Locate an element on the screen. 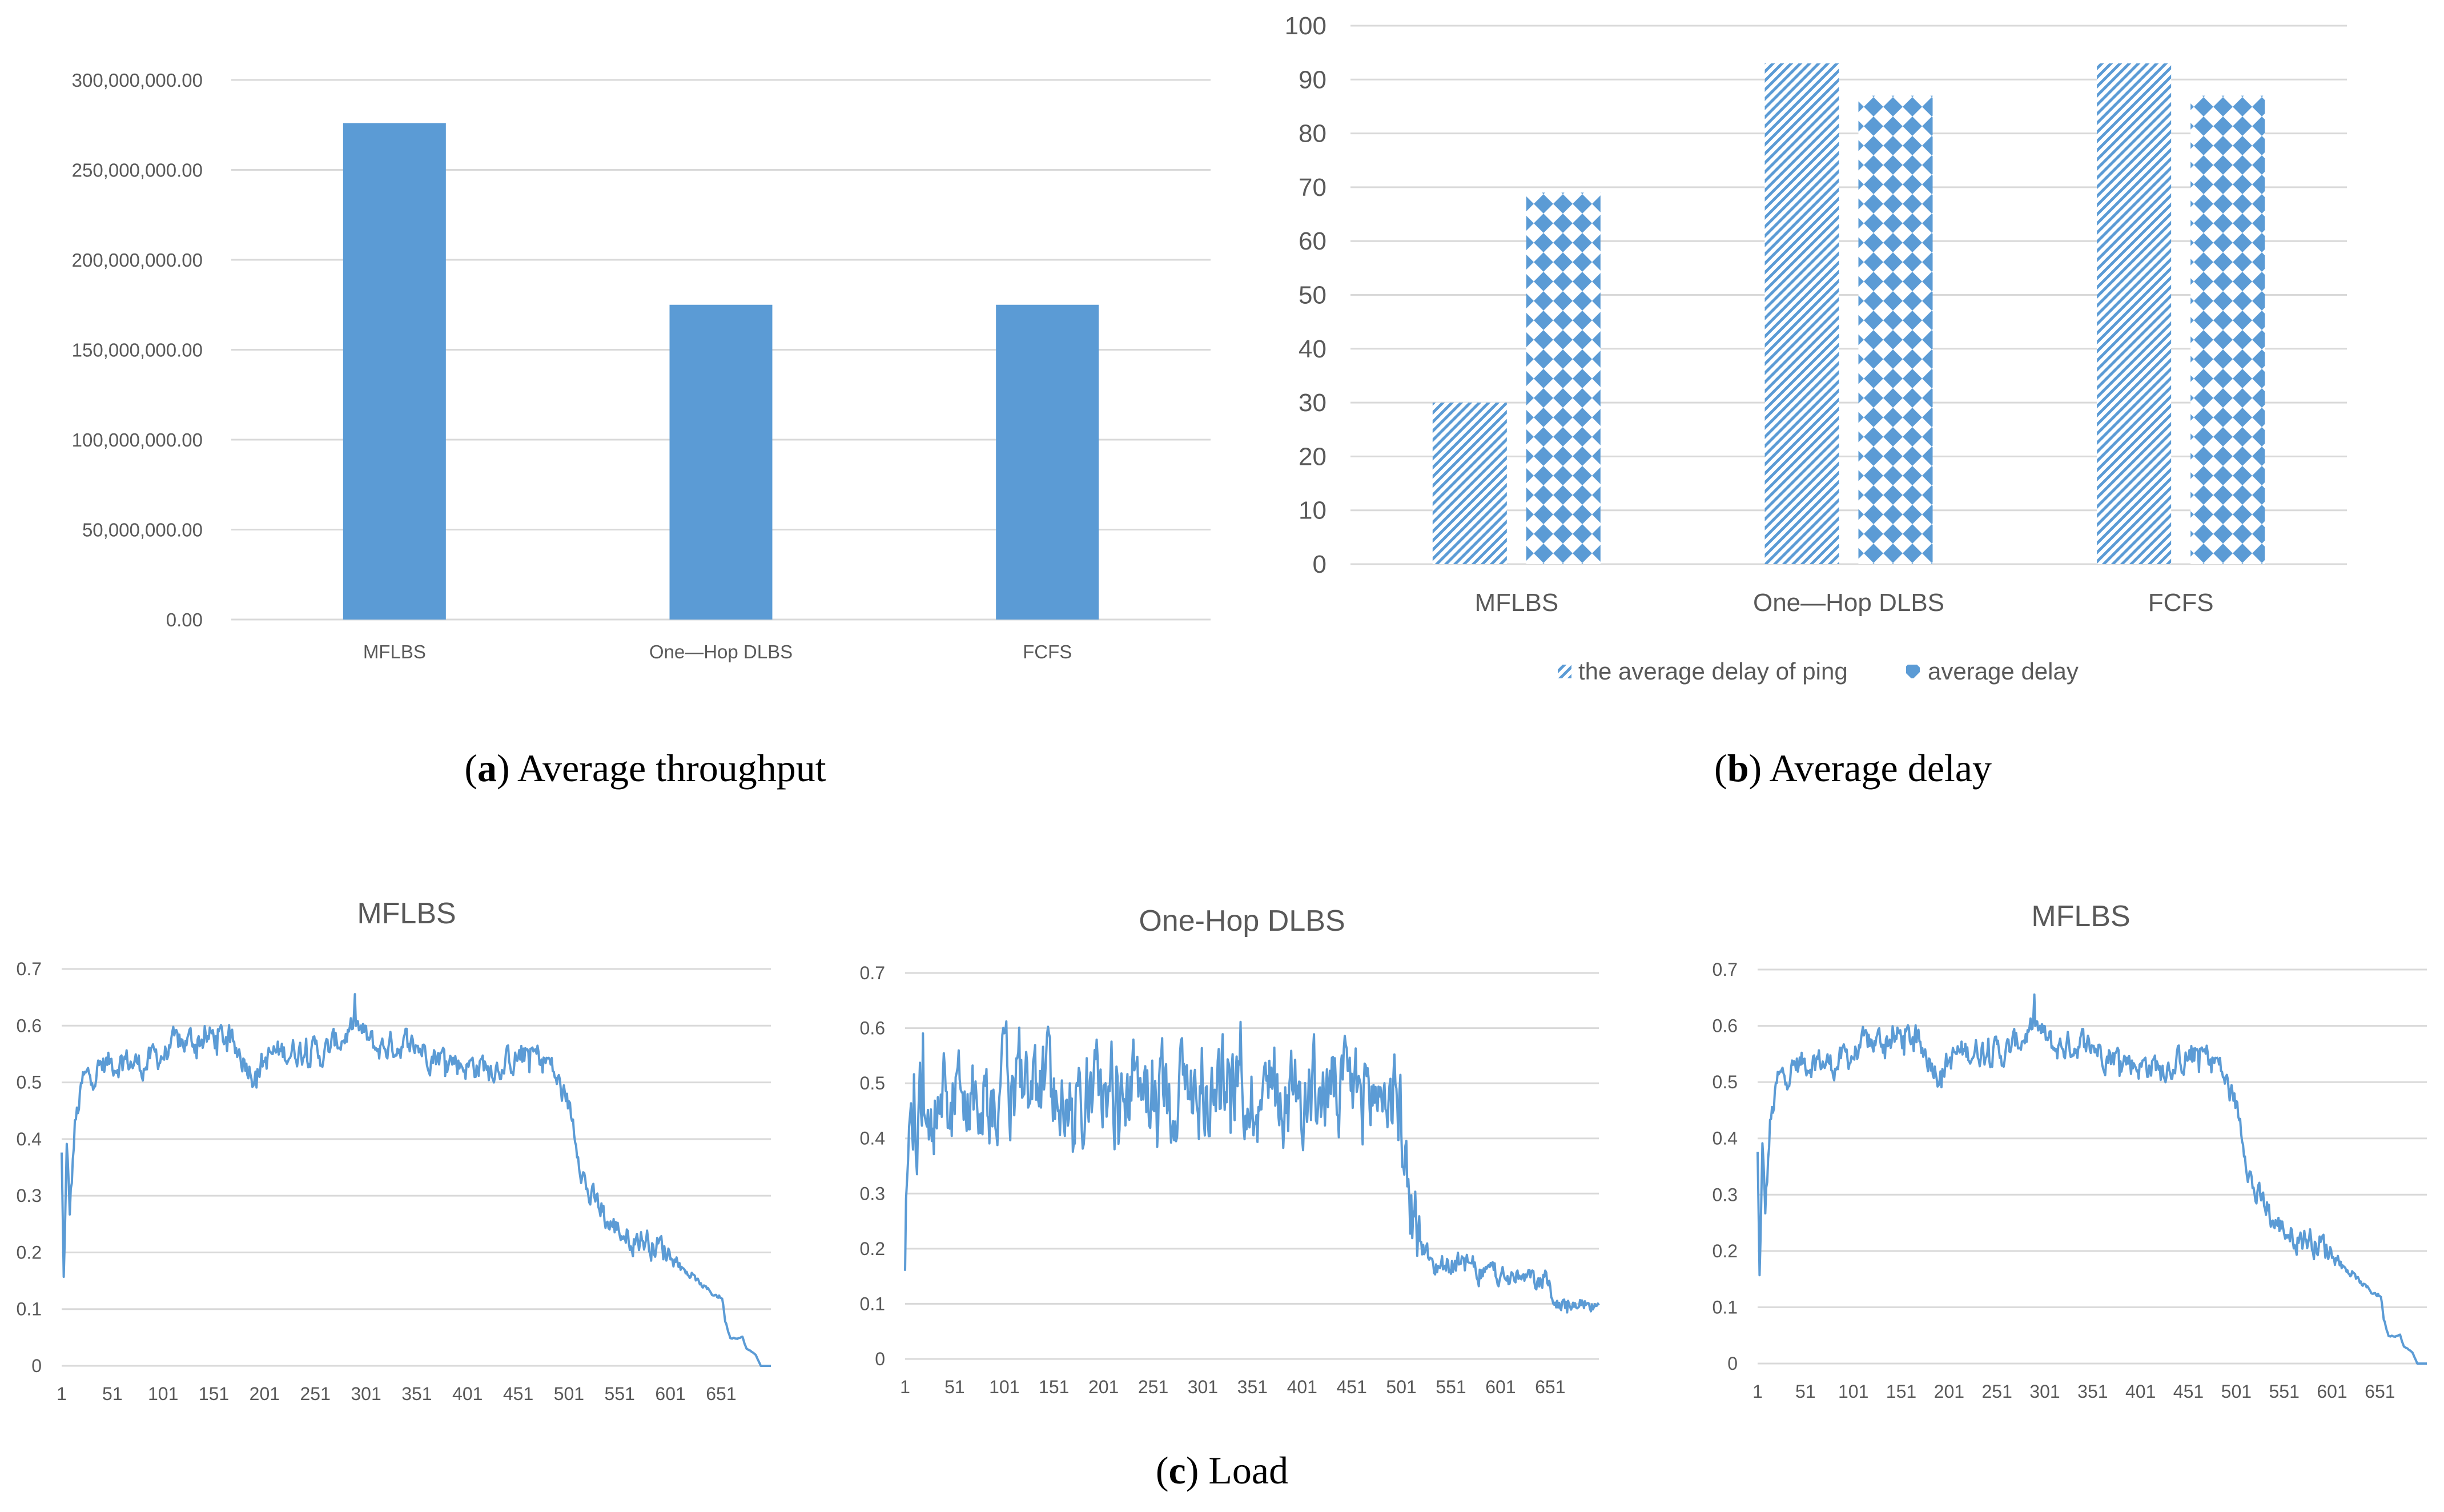 The image size is (2444, 1512). delay-x-ticks: MFLBS One—Hop DLBS FCFS is located at coordinates (1843, 603).